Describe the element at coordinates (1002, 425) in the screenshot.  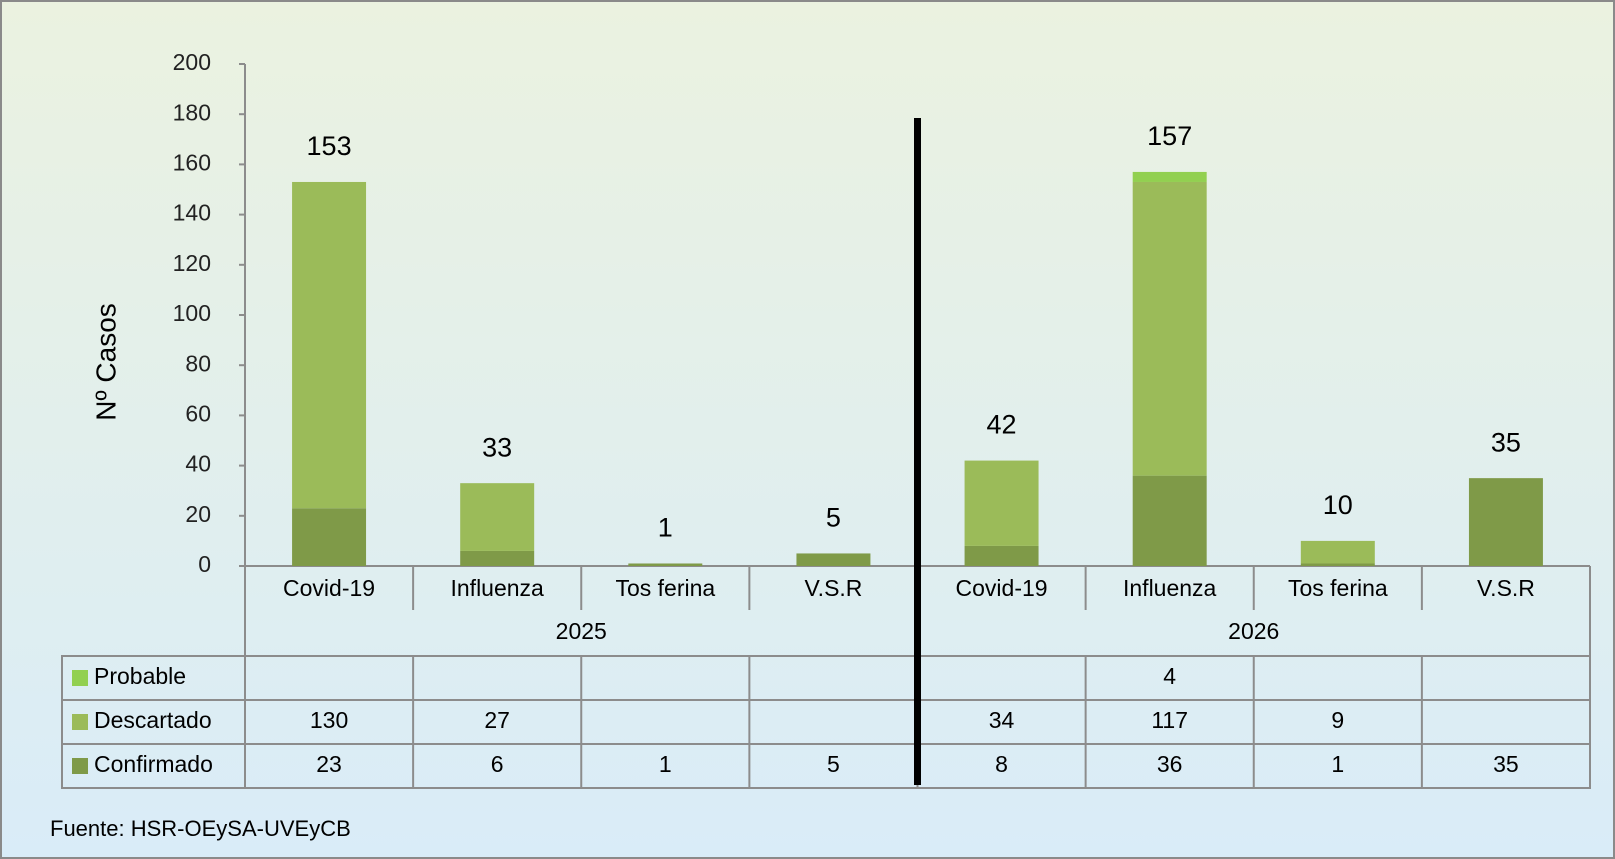
I see `total-label: 42` at that location.